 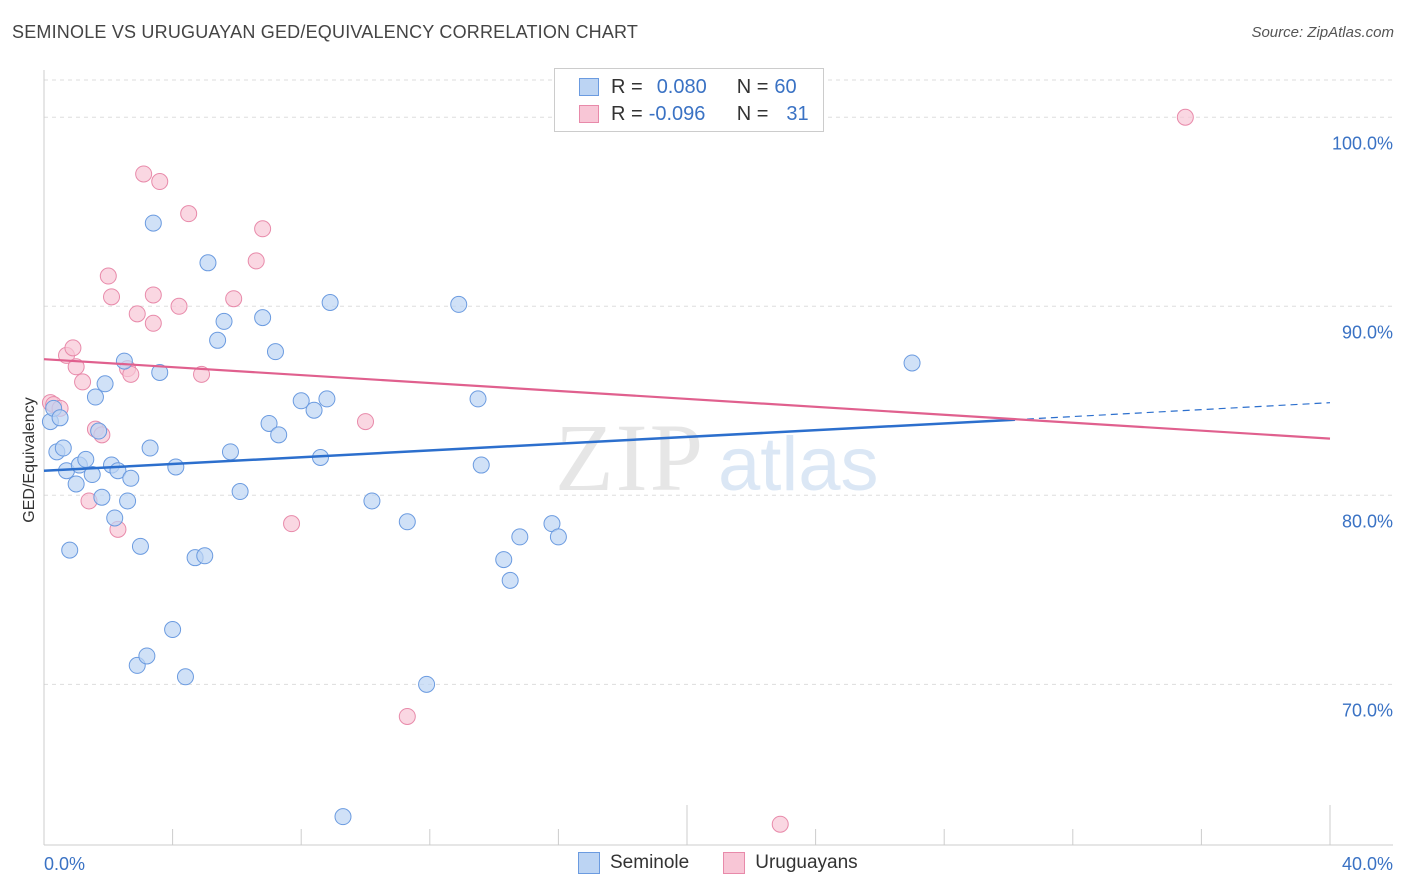 What do you see at coordinates (1362, 143) in the screenshot?
I see `y-tick-label: 100.0%` at bounding box center [1362, 143].